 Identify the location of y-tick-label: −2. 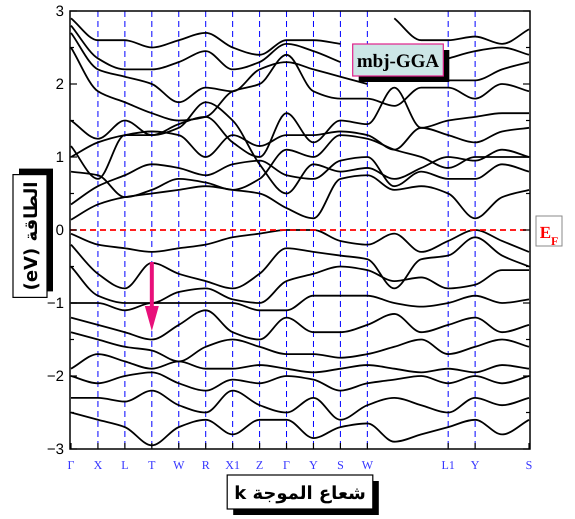
(55, 376).